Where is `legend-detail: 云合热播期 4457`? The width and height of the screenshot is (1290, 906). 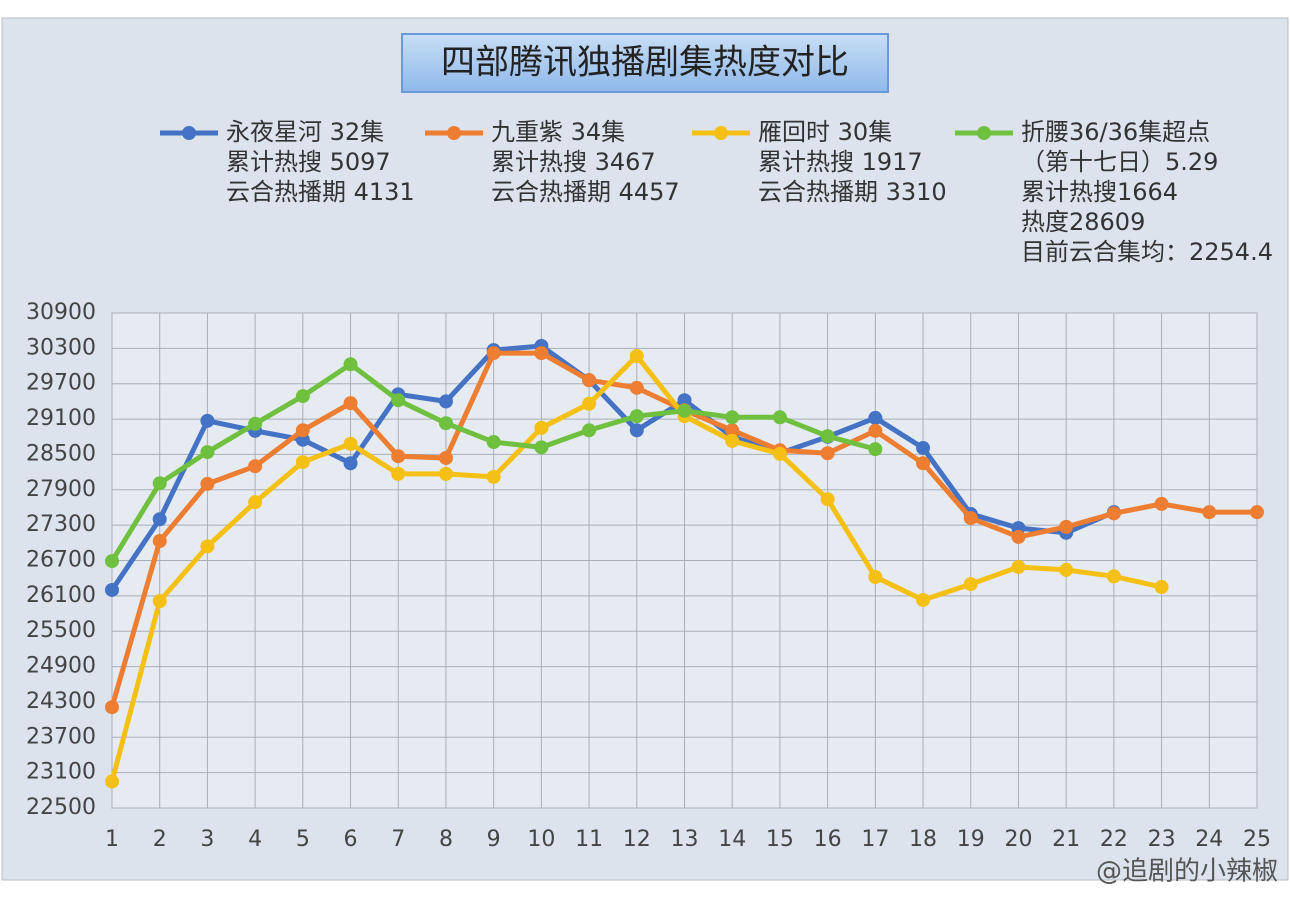 legend-detail: 云合热播期 4457 is located at coordinates (585, 192).